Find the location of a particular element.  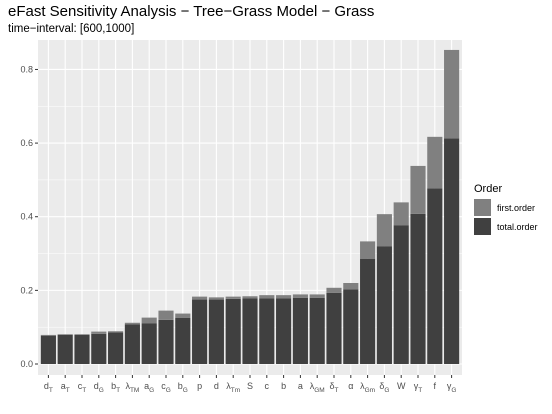

x-tick-label: cG is located at coordinates (166, 387).